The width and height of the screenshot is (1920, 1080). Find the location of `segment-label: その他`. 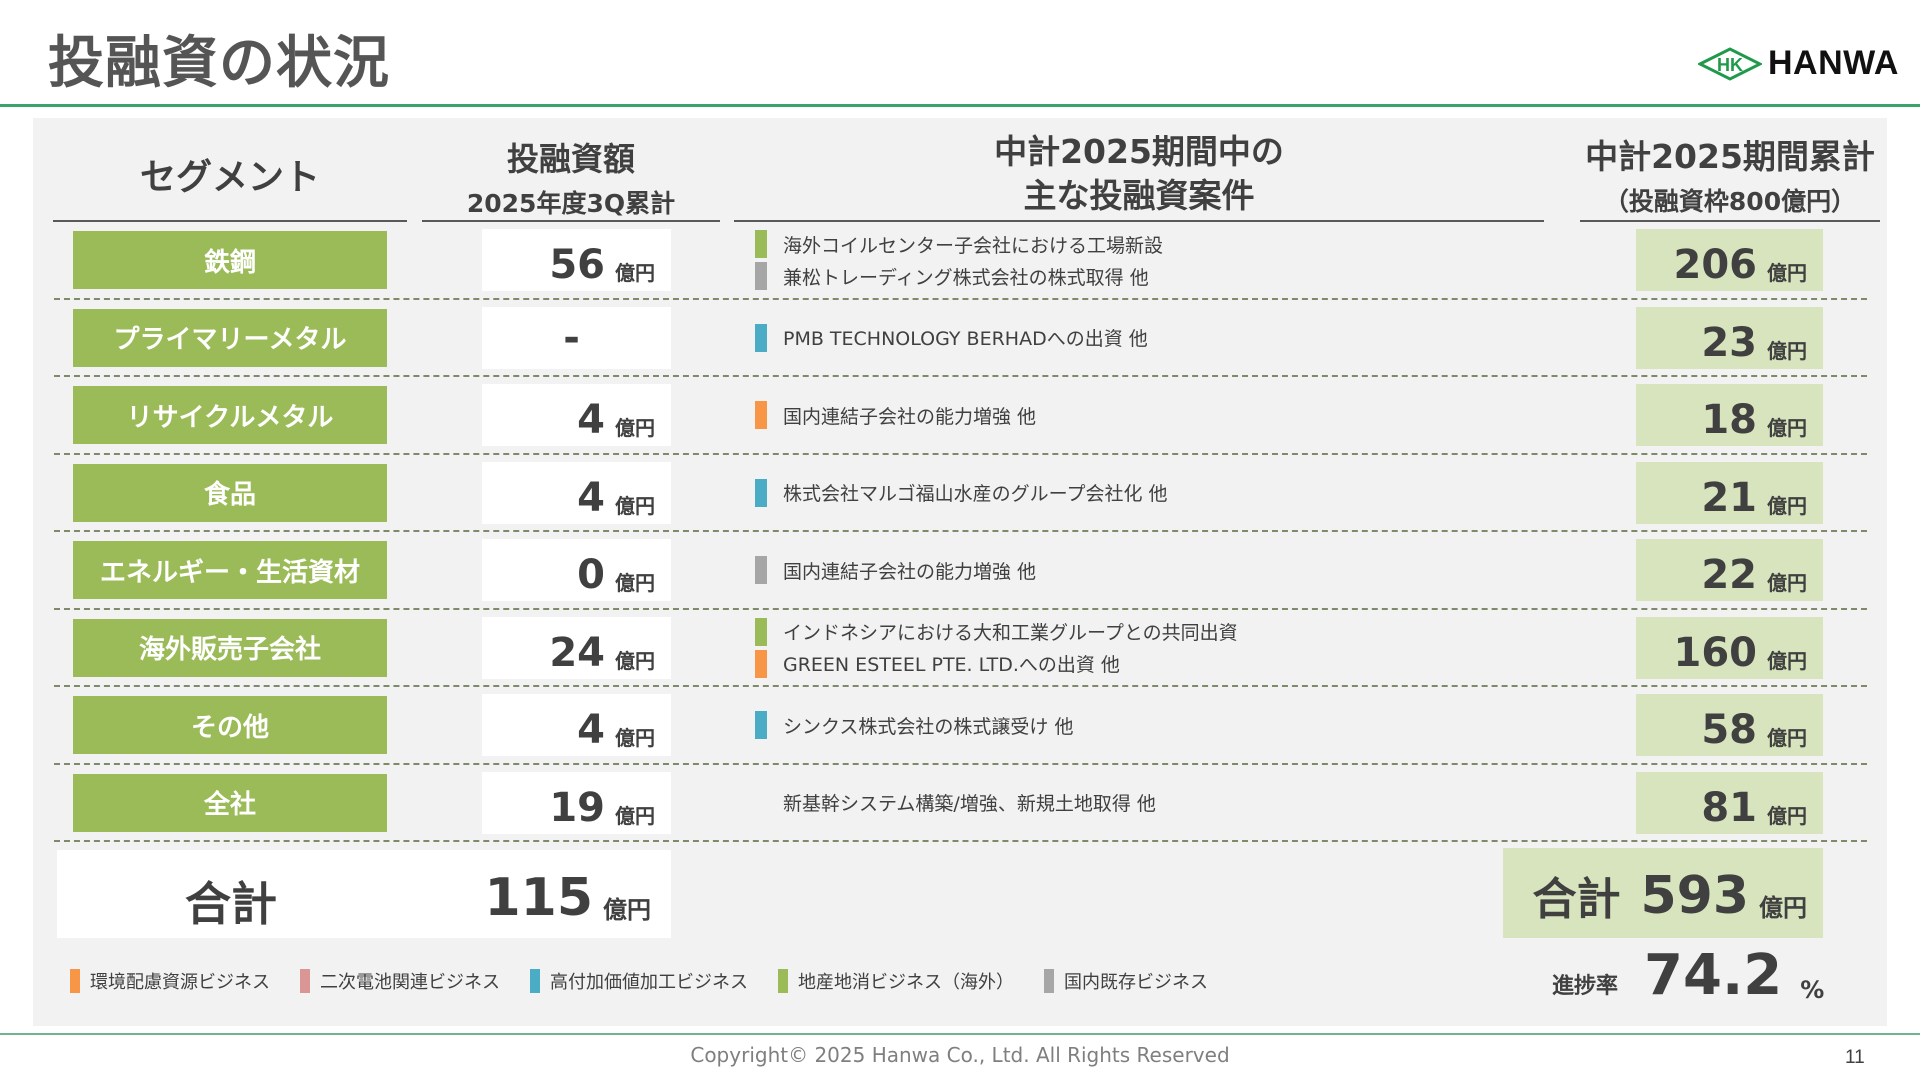

segment-label: その他 is located at coordinates (230, 725).